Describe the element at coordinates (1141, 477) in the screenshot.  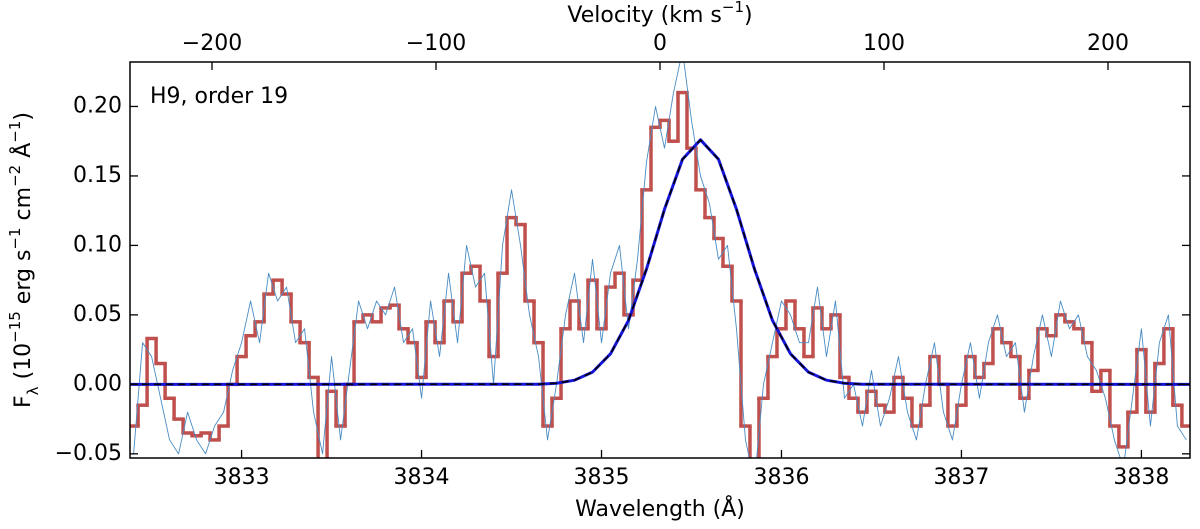
I see `x-tick-label: 3838` at that location.